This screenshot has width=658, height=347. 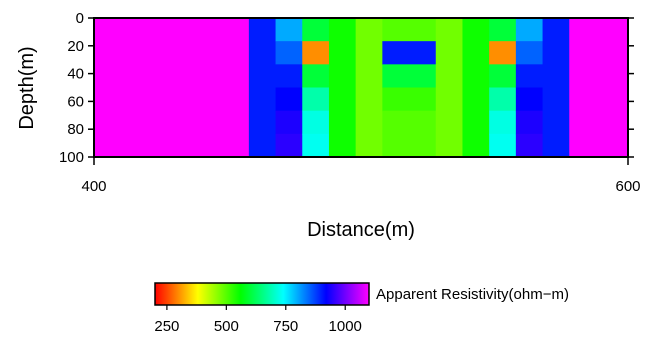 I want to click on x-axis-label: Distance(m), so click(x=361, y=230).